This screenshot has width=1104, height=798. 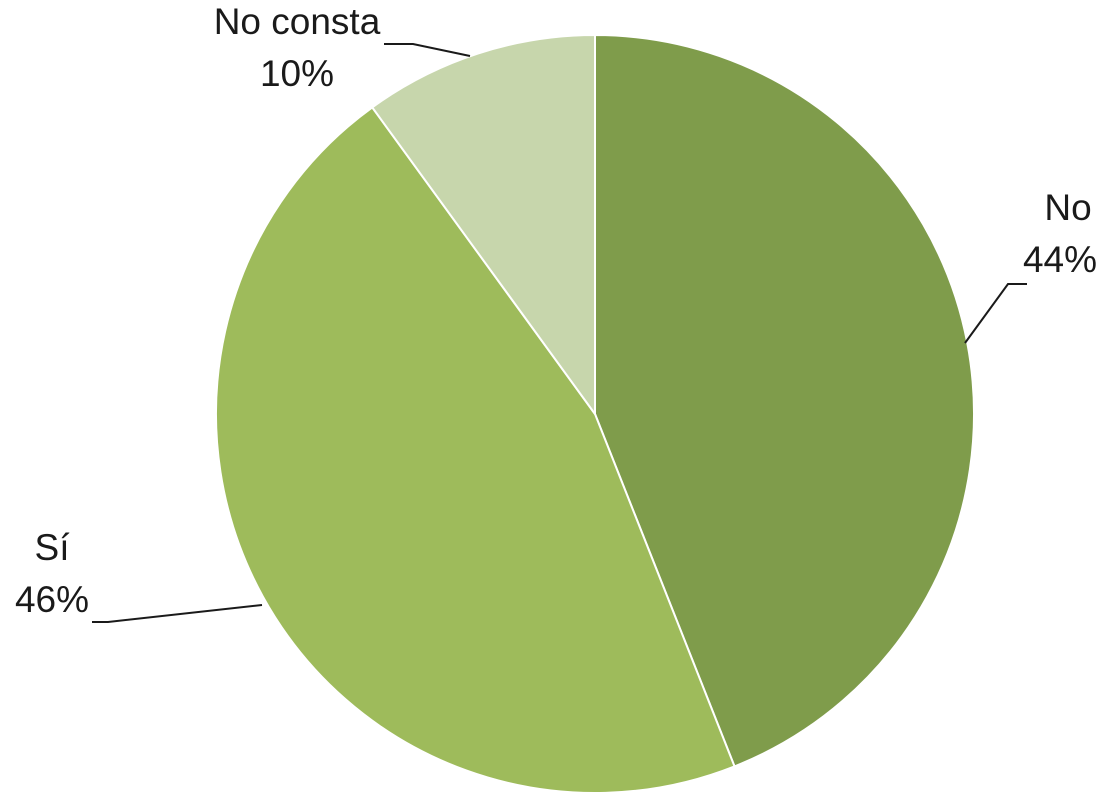 I want to click on slice-value-si: 46%, so click(x=52, y=599).